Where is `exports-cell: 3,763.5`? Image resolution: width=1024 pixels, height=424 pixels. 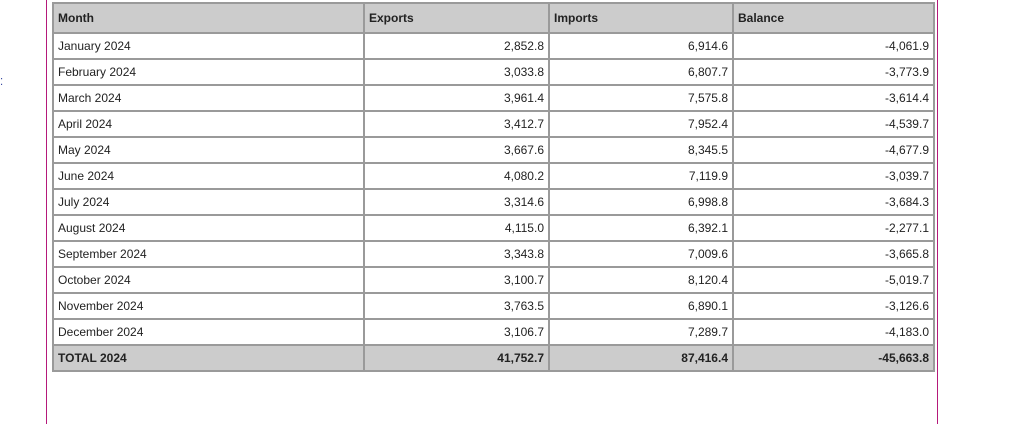
exports-cell: 3,763.5 is located at coordinates (456, 306).